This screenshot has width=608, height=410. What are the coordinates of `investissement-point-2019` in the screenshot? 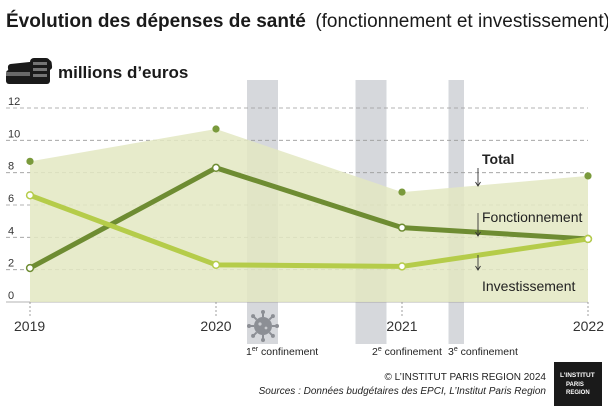 It's located at (30, 195).